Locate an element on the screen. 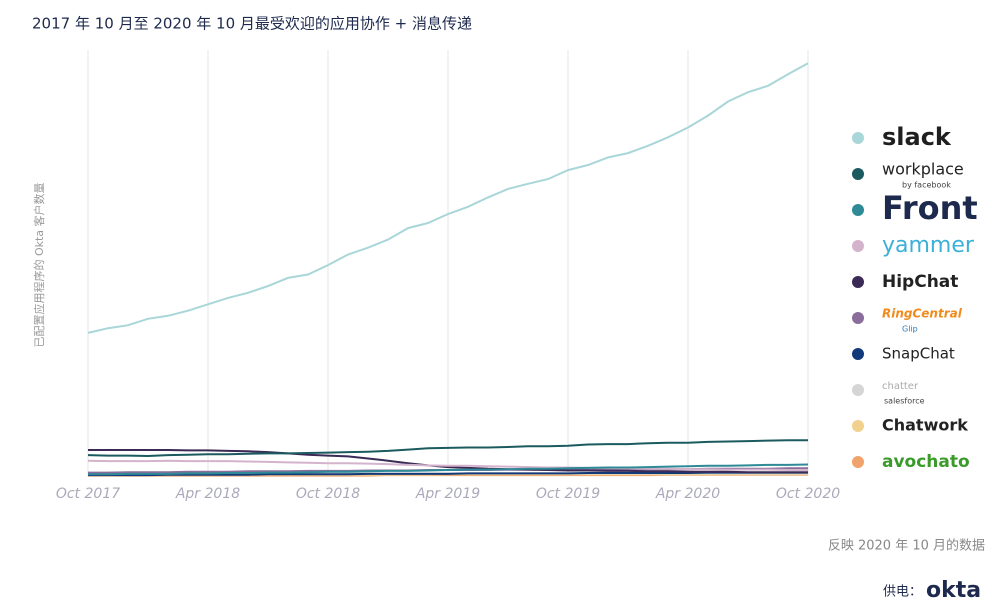  x-tick-label: Apr 2018 is located at coordinates (207, 494).